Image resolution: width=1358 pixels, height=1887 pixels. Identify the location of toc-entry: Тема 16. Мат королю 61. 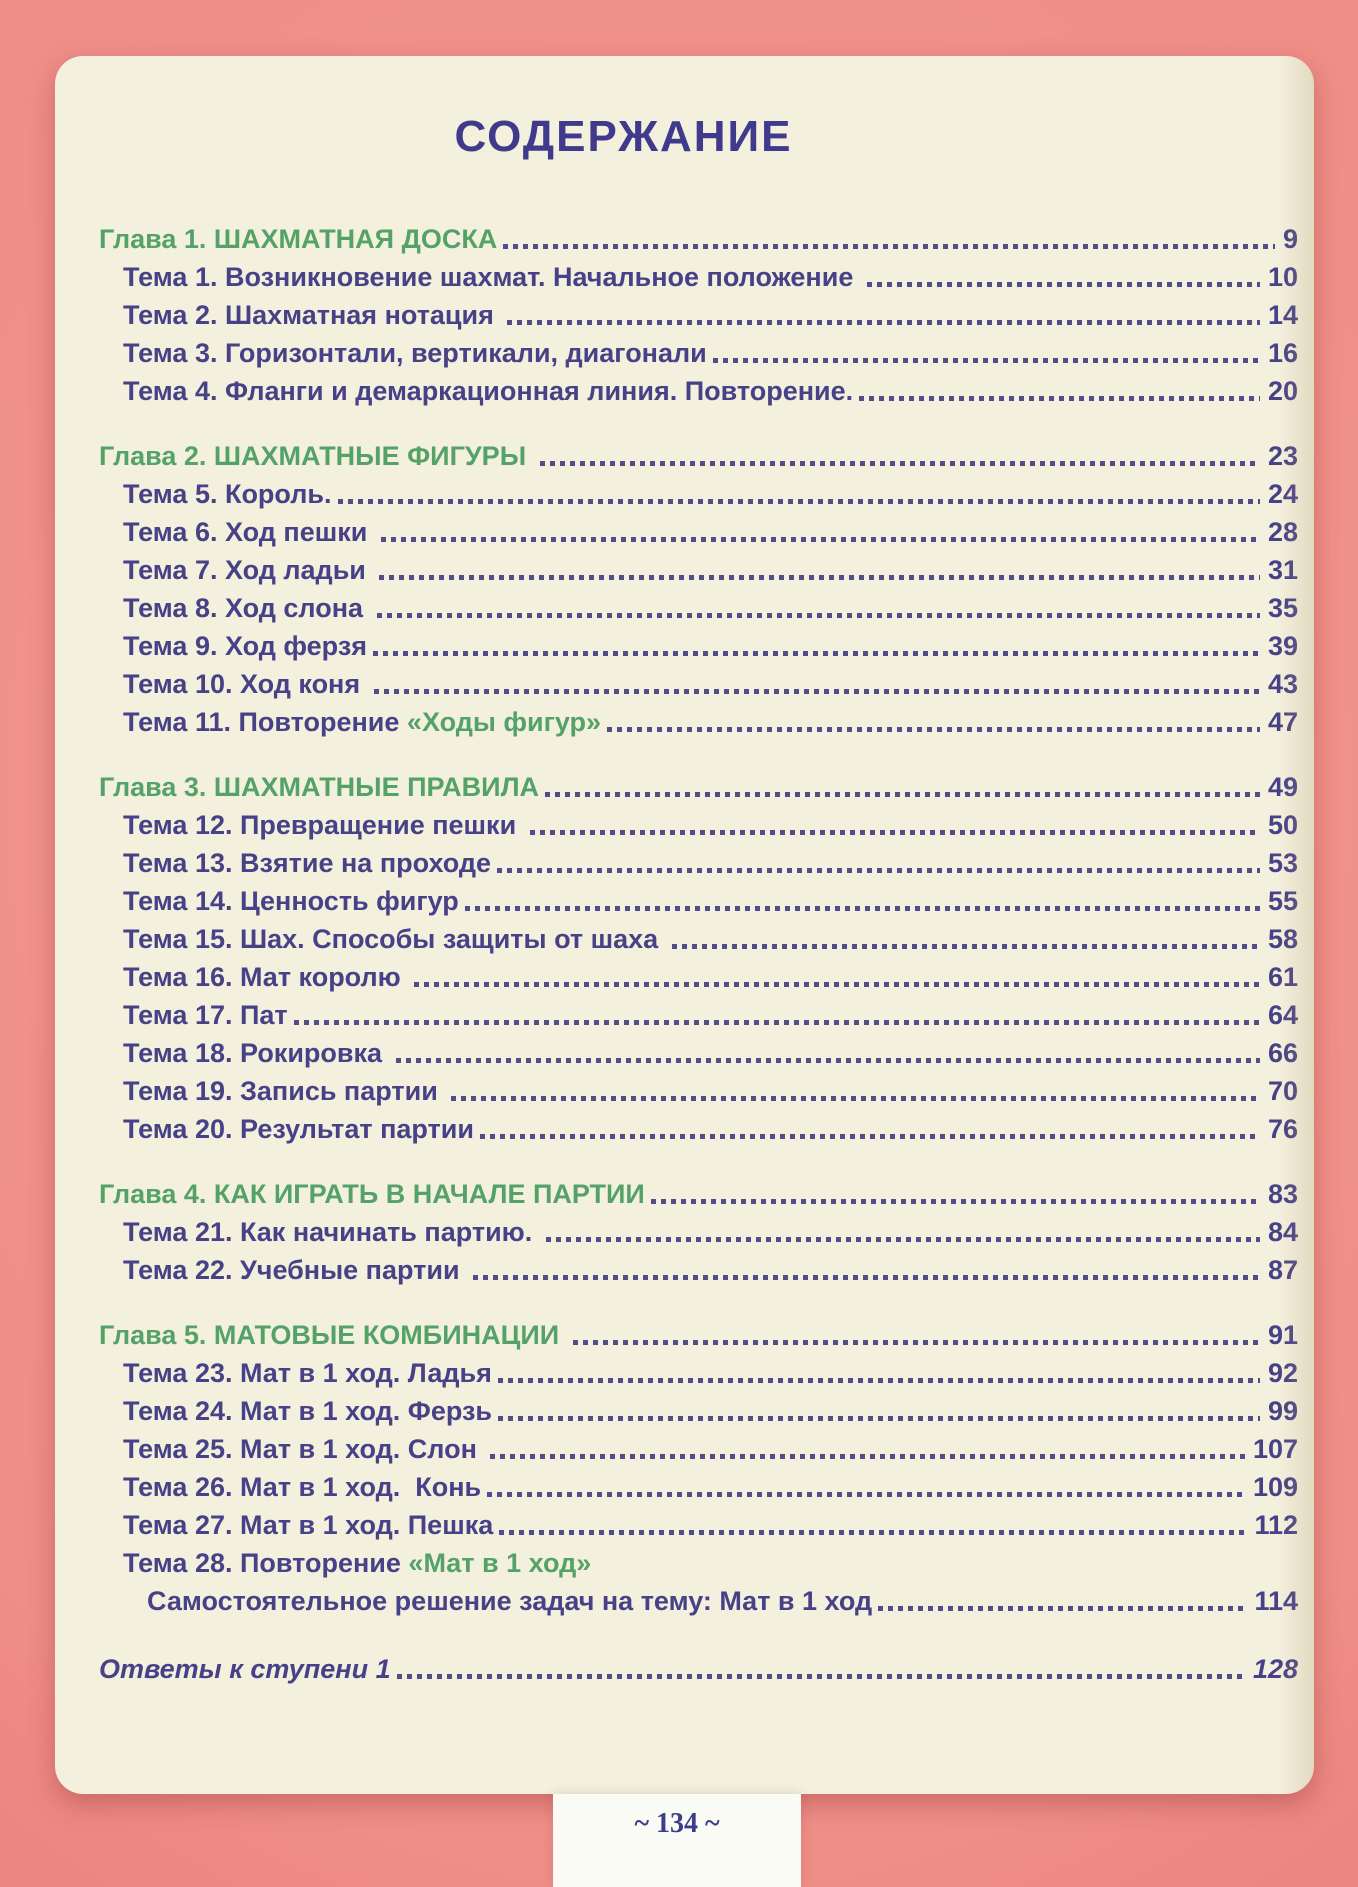
(698, 977).